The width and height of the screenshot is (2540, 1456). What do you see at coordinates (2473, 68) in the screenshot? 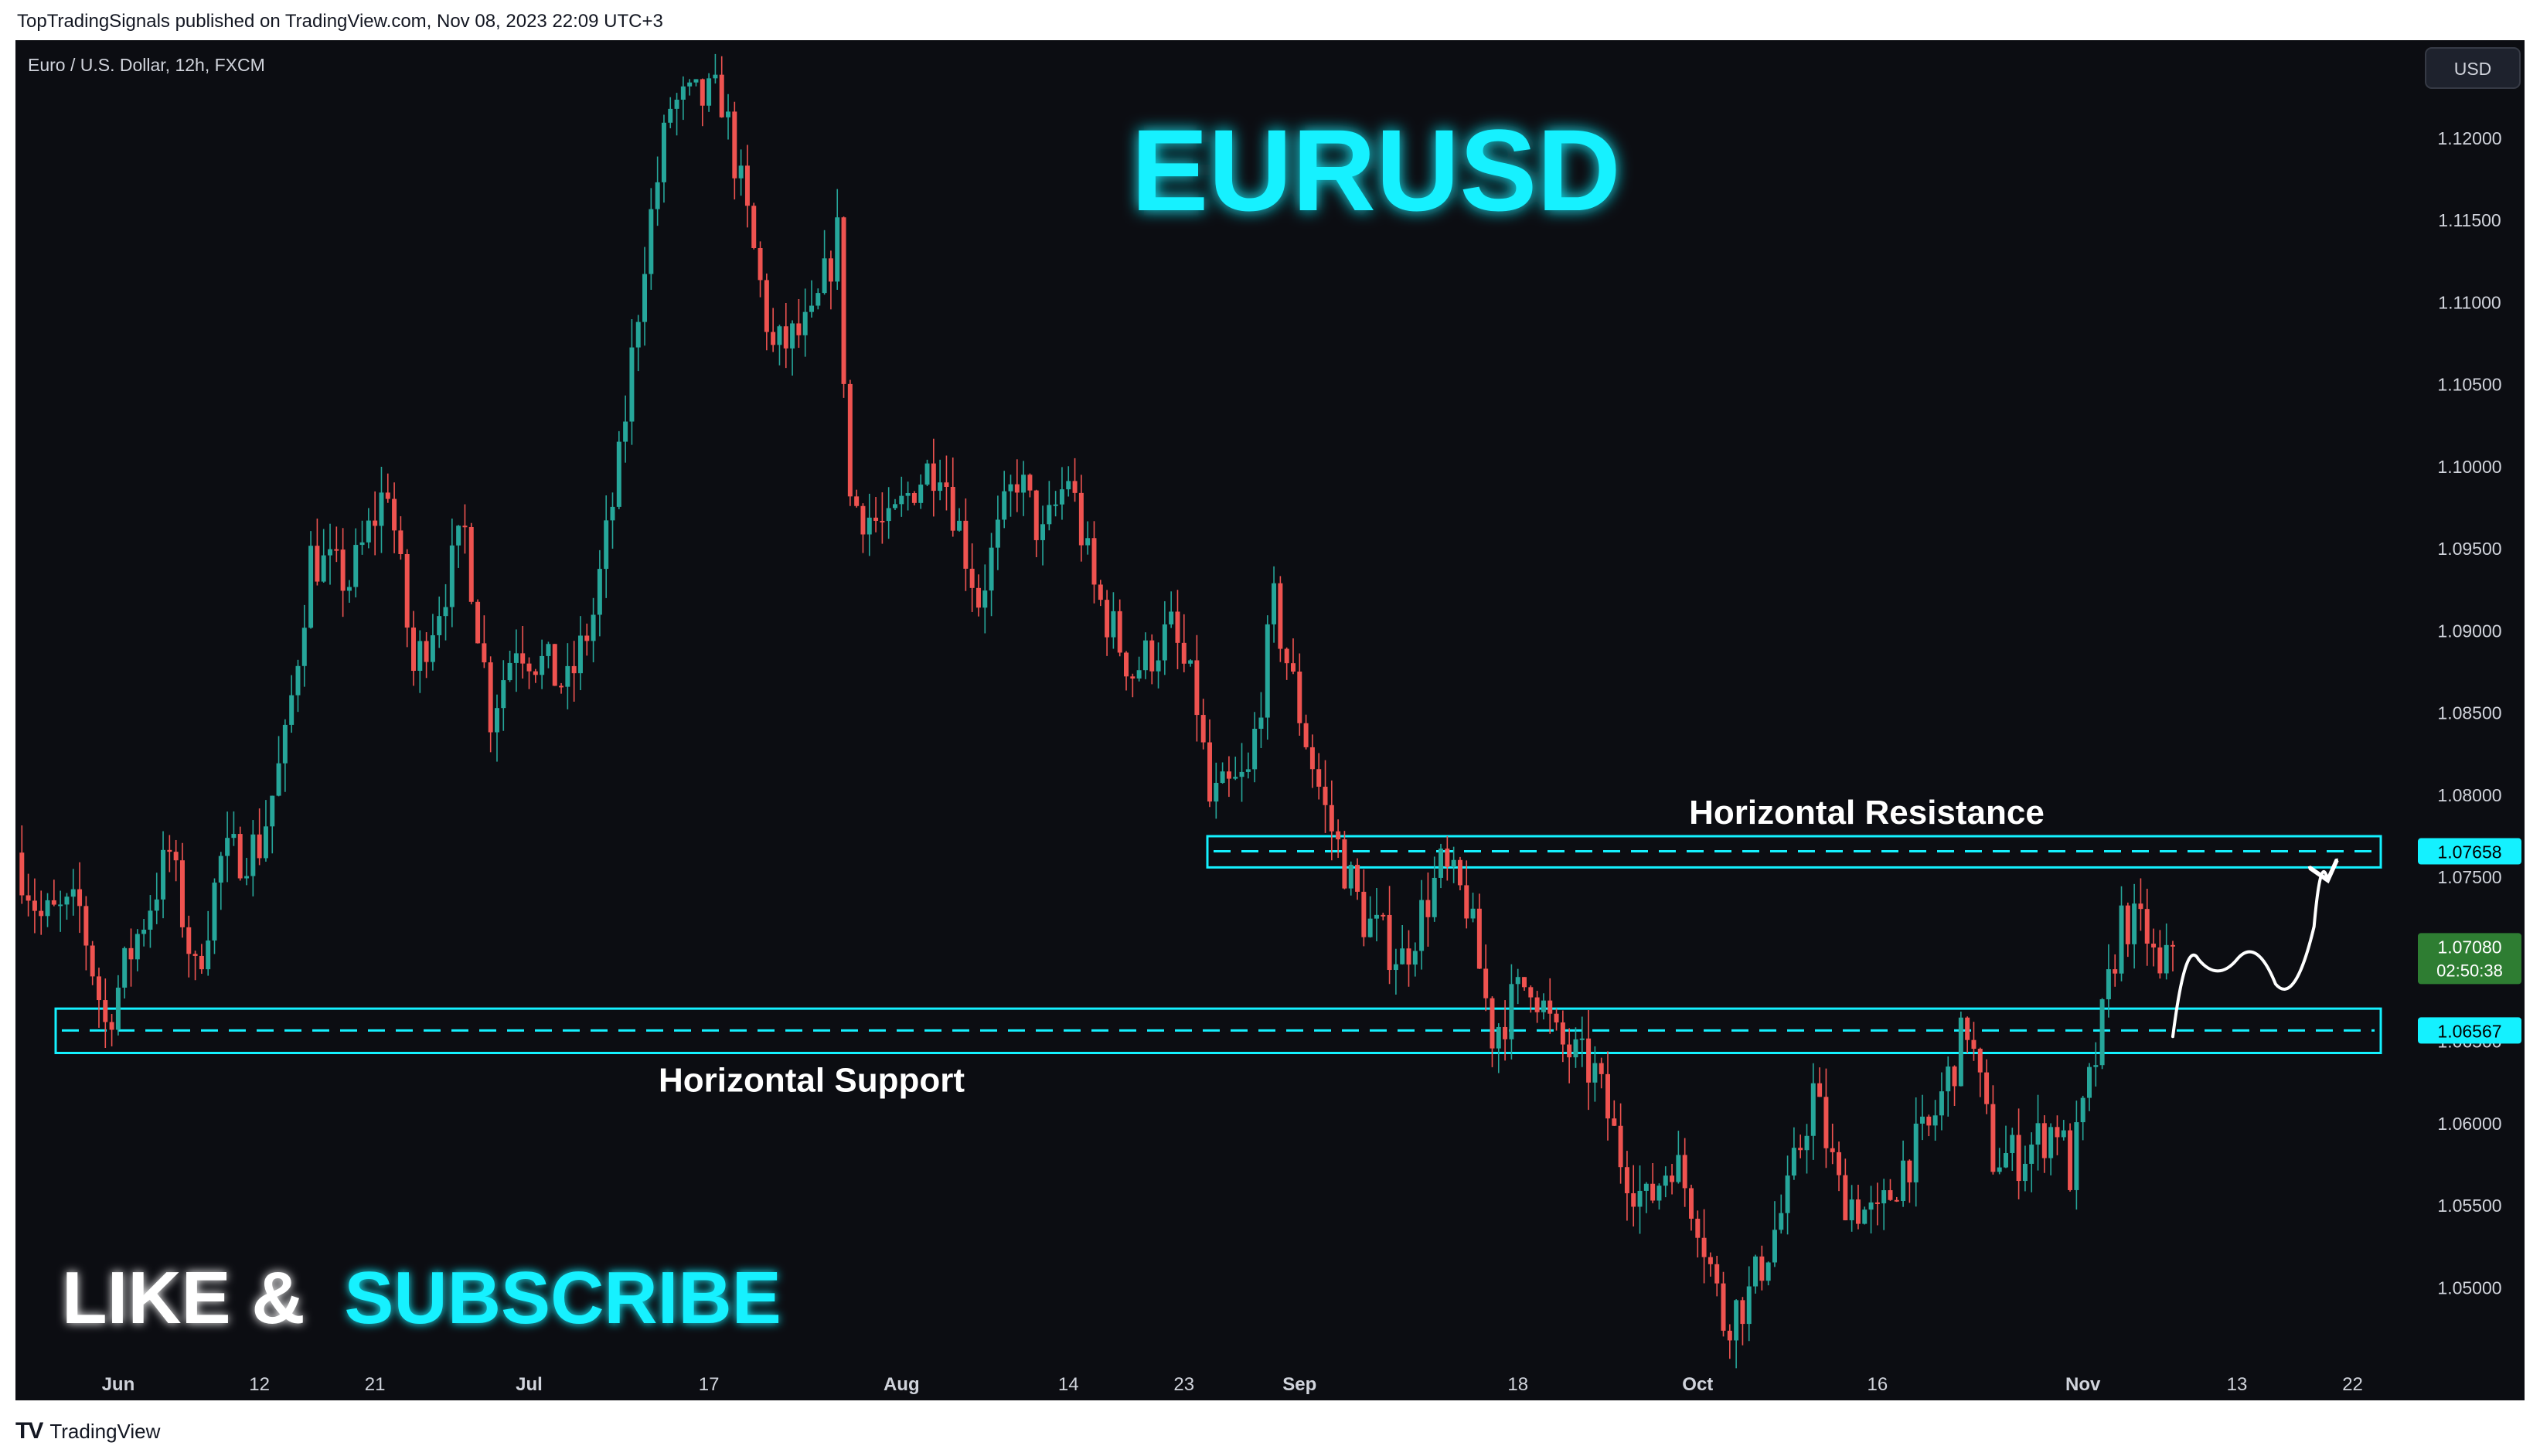
I see `currency-button: USD` at bounding box center [2473, 68].